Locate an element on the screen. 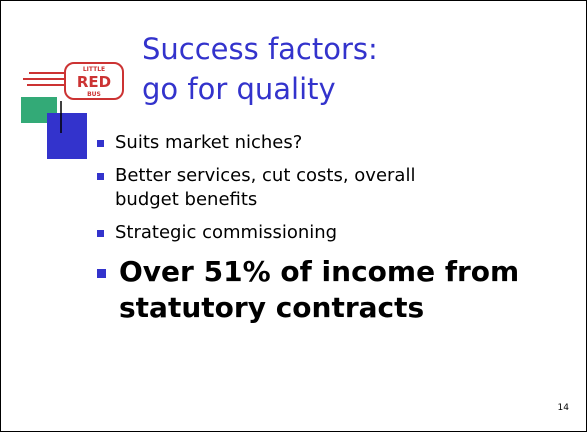 This screenshot has width=587, height=432. bullet: Suits market niches? is located at coordinates (337, 143).